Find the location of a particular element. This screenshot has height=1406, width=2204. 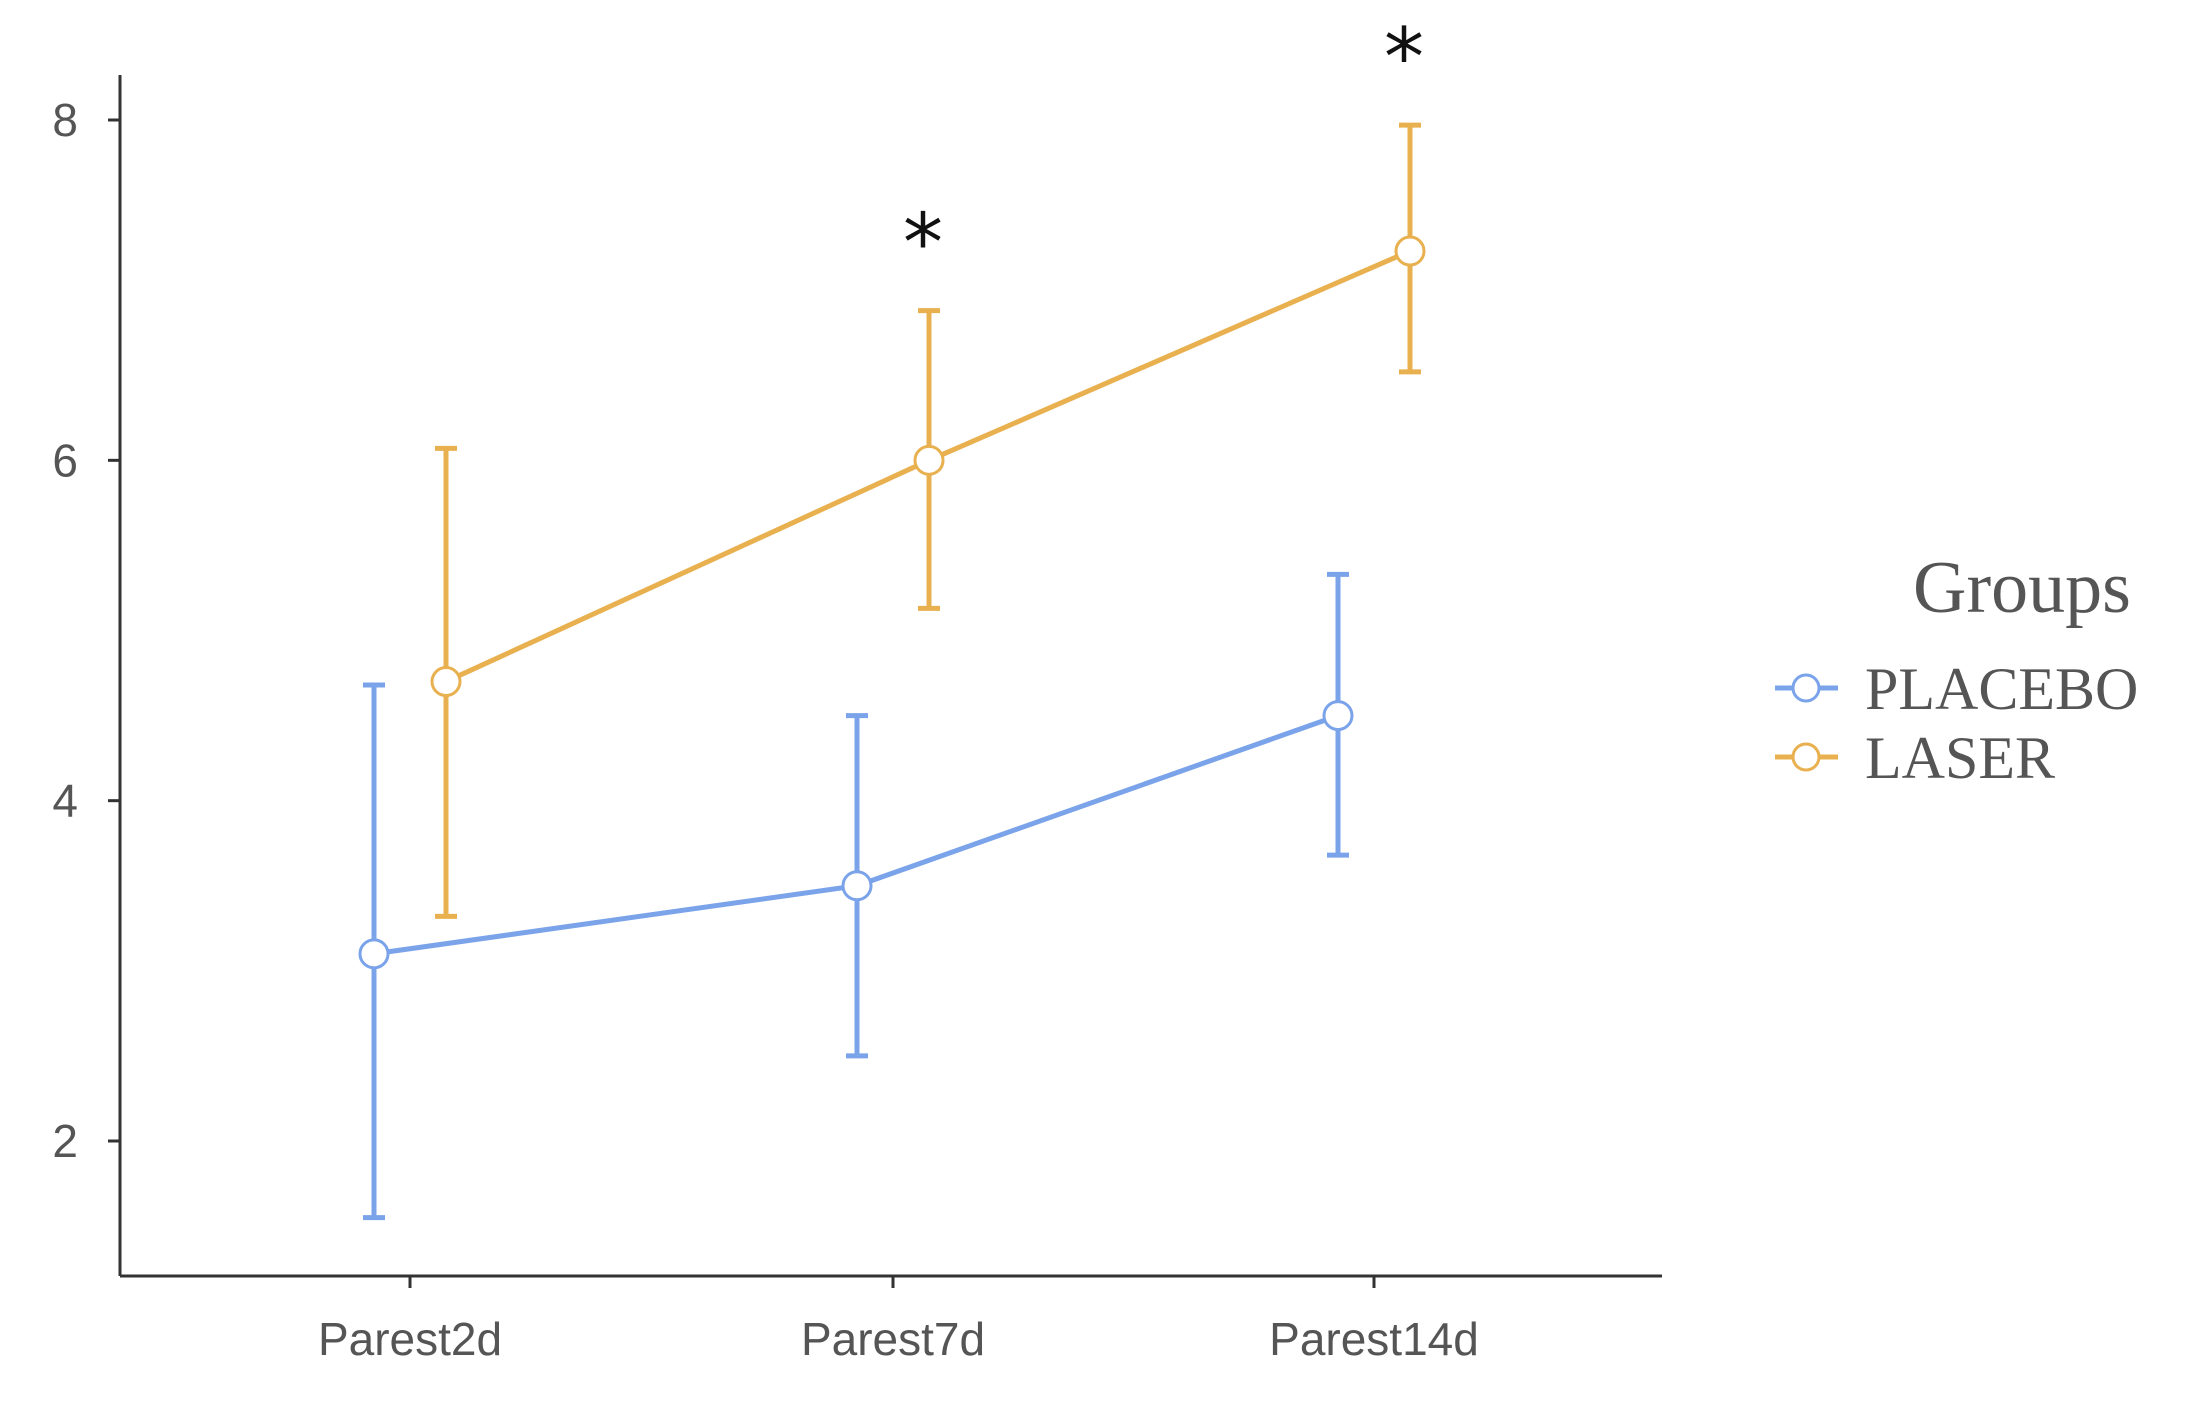

x-ticks: Parest2d Parest7d Parest14d is located at coordinates (898, 1320).